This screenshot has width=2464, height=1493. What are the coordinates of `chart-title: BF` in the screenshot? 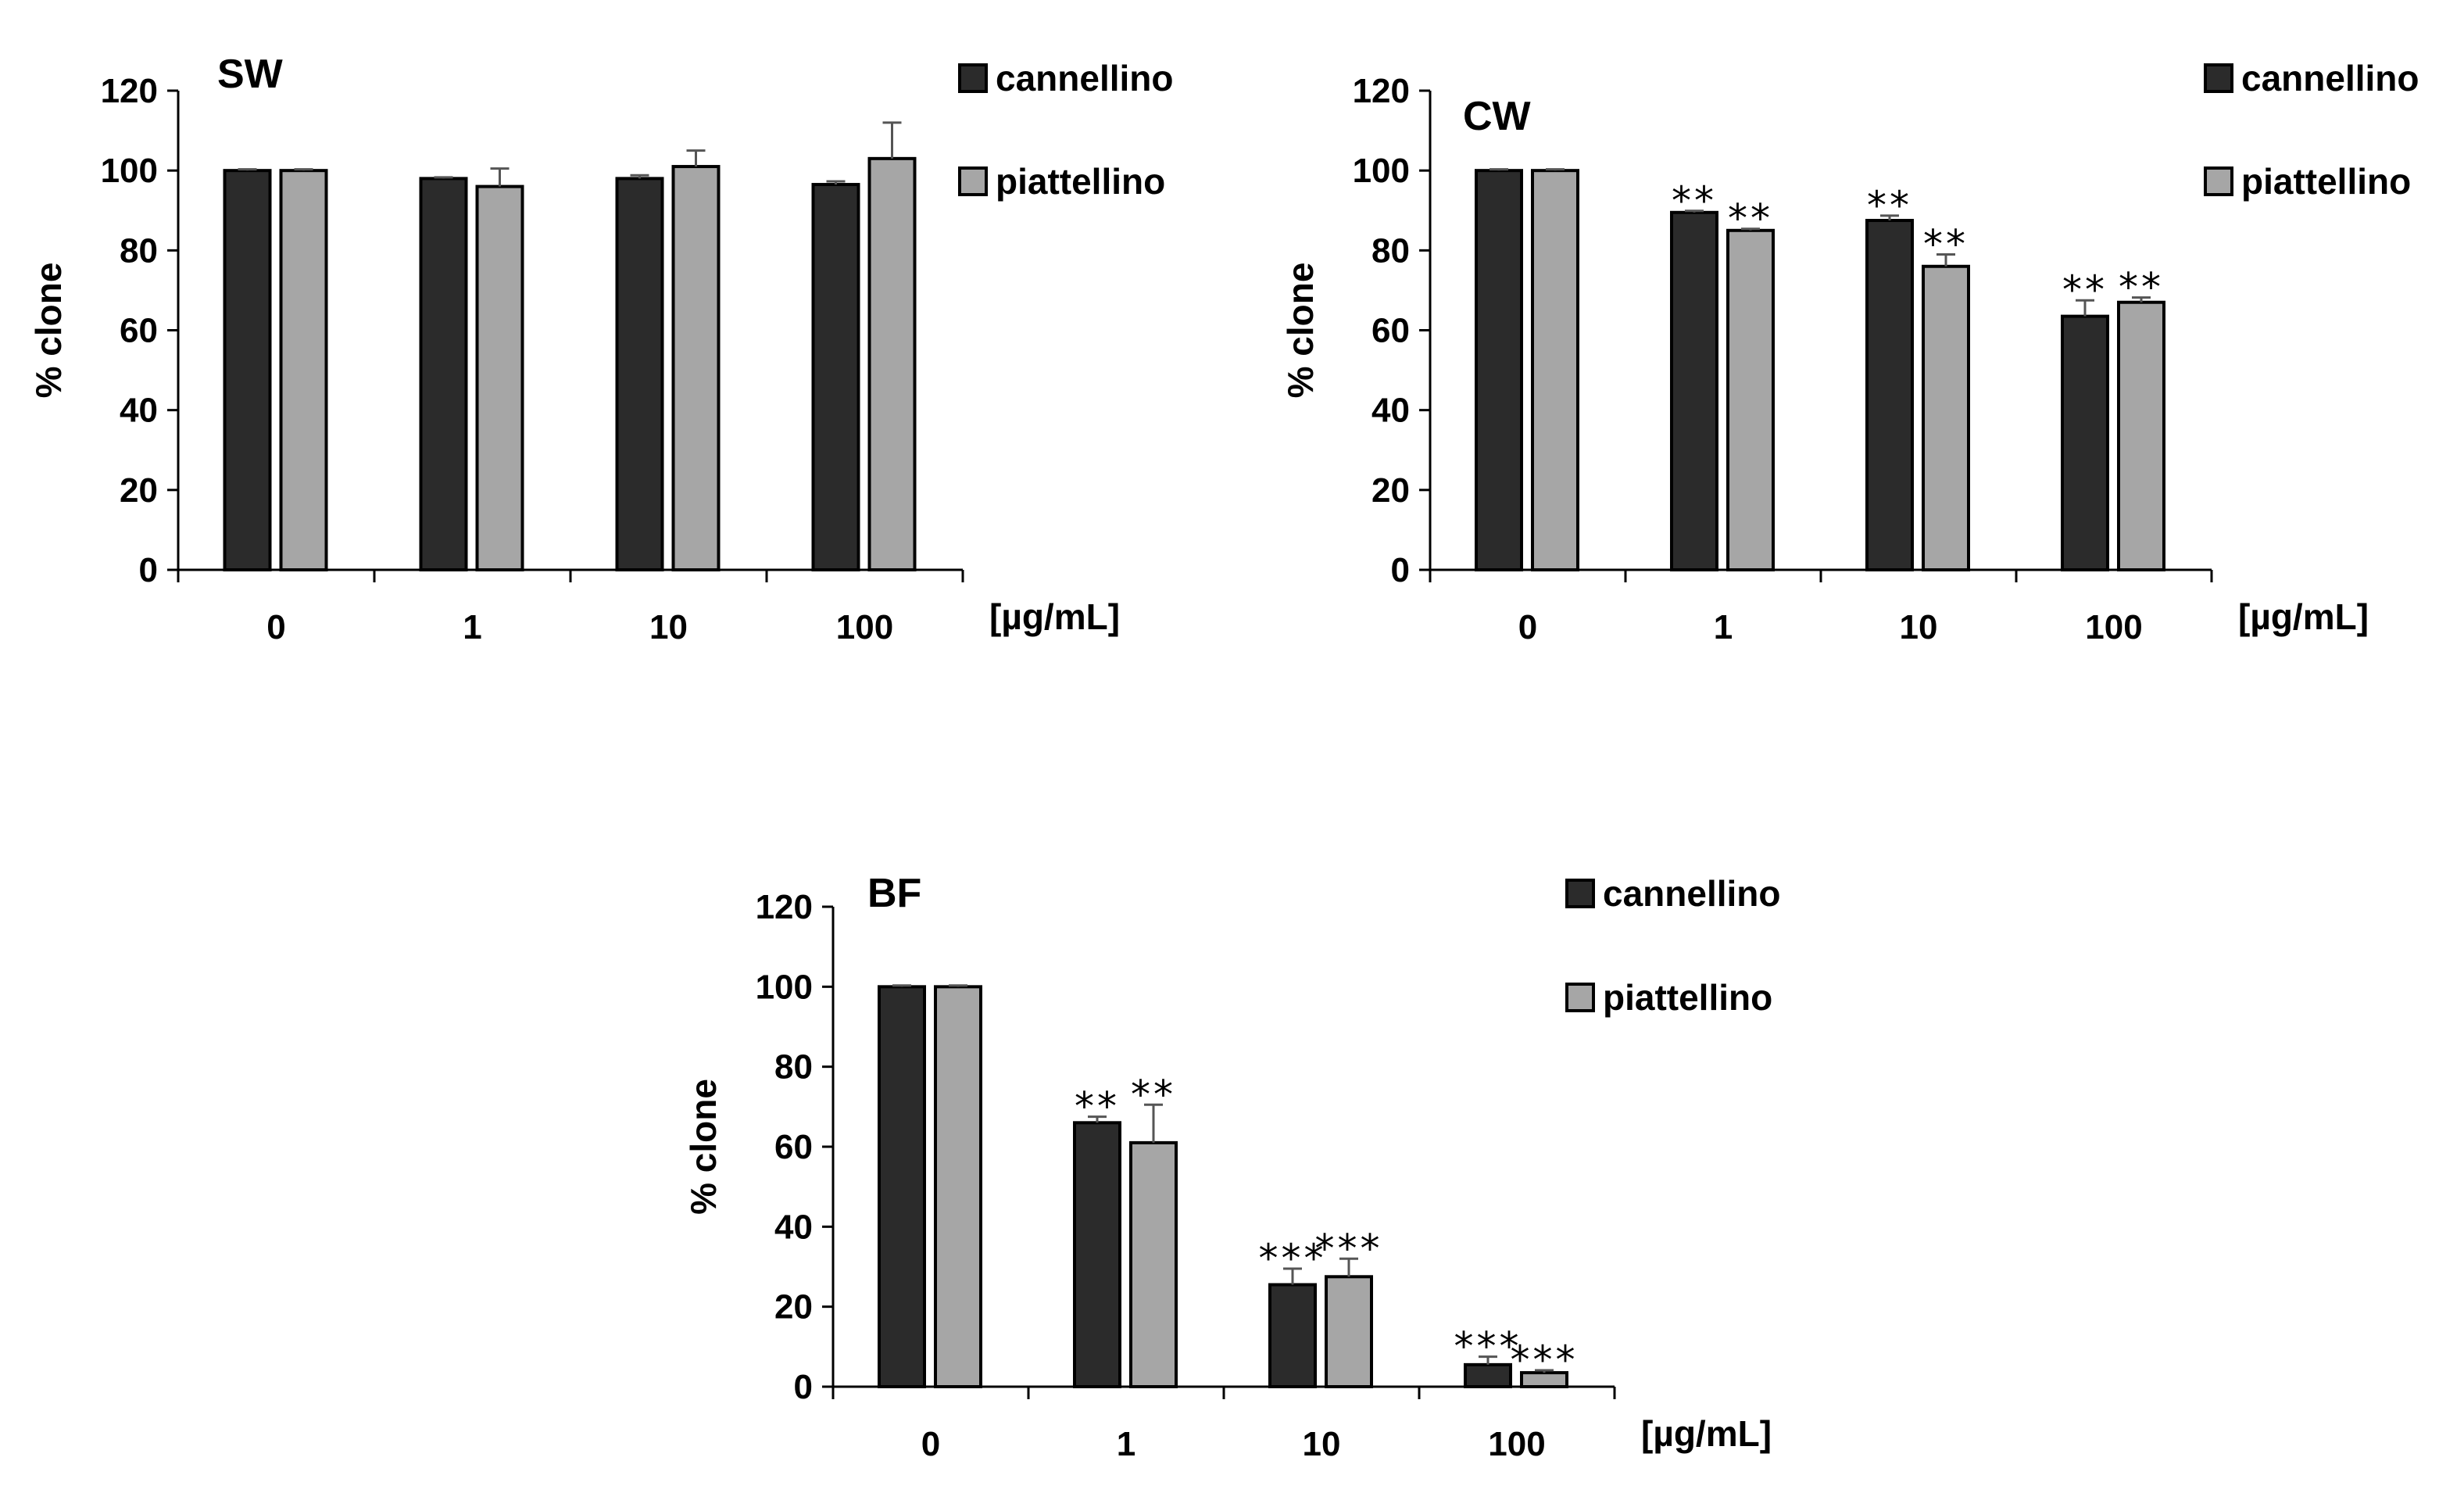 It's located at (894, 893).